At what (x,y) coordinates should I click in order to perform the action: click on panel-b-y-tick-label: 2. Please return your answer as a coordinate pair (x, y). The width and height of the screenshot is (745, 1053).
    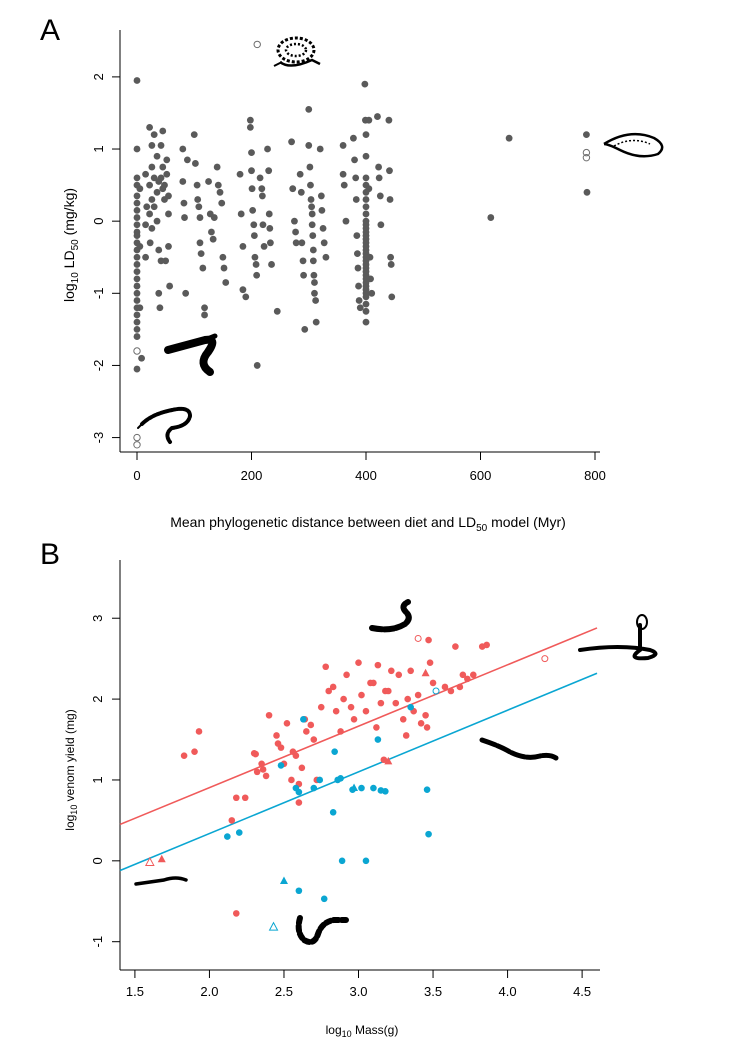
    Looking at the image, I should click on (97, 698).